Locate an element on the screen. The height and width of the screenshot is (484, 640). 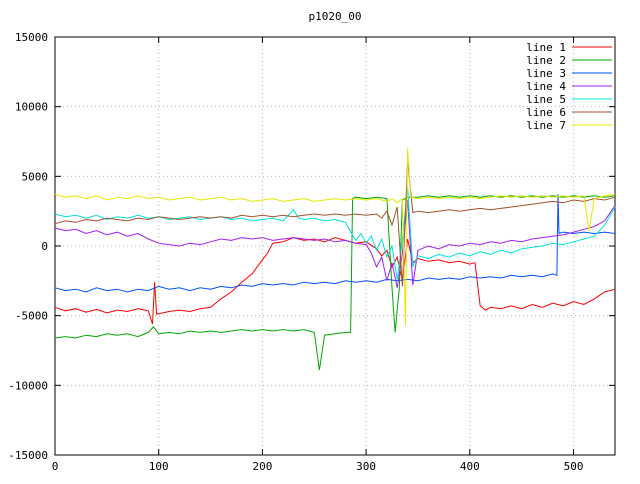
y-tick-label: -15000 is located at coordinates (28, 455).